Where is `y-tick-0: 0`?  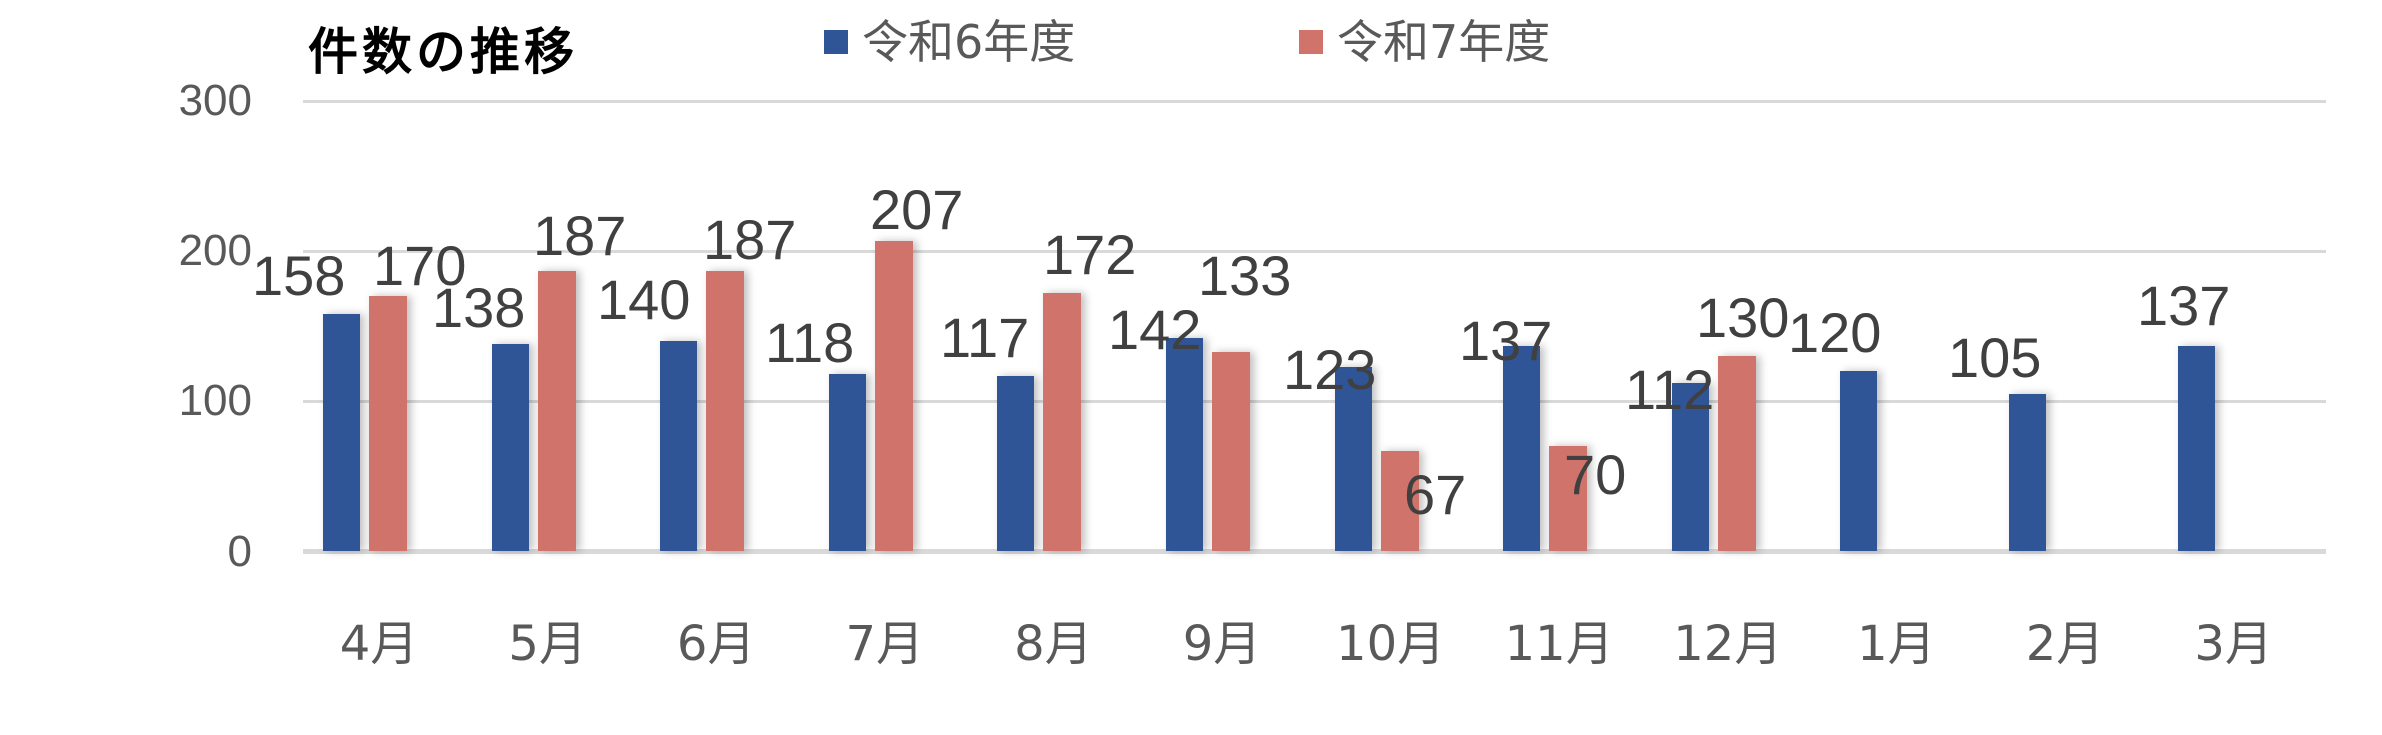 y-tick-0: 0 is located at coordinates (239, 551).